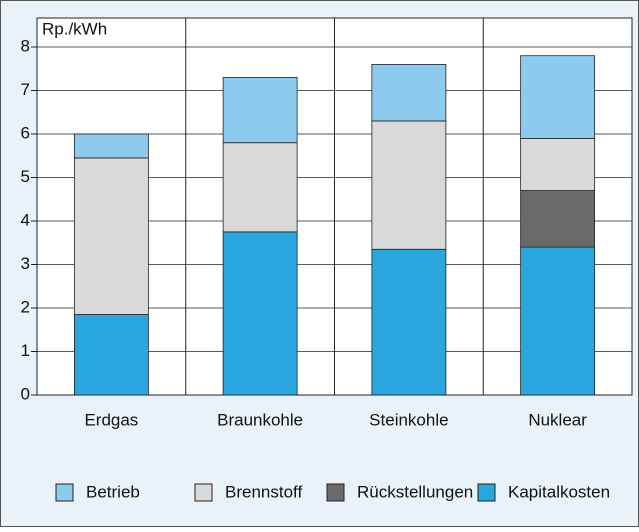  What do you see at coordinates (25, 219) in the screenshot?
I see `y-tick-label: 4` at bounding box center [25, 219].